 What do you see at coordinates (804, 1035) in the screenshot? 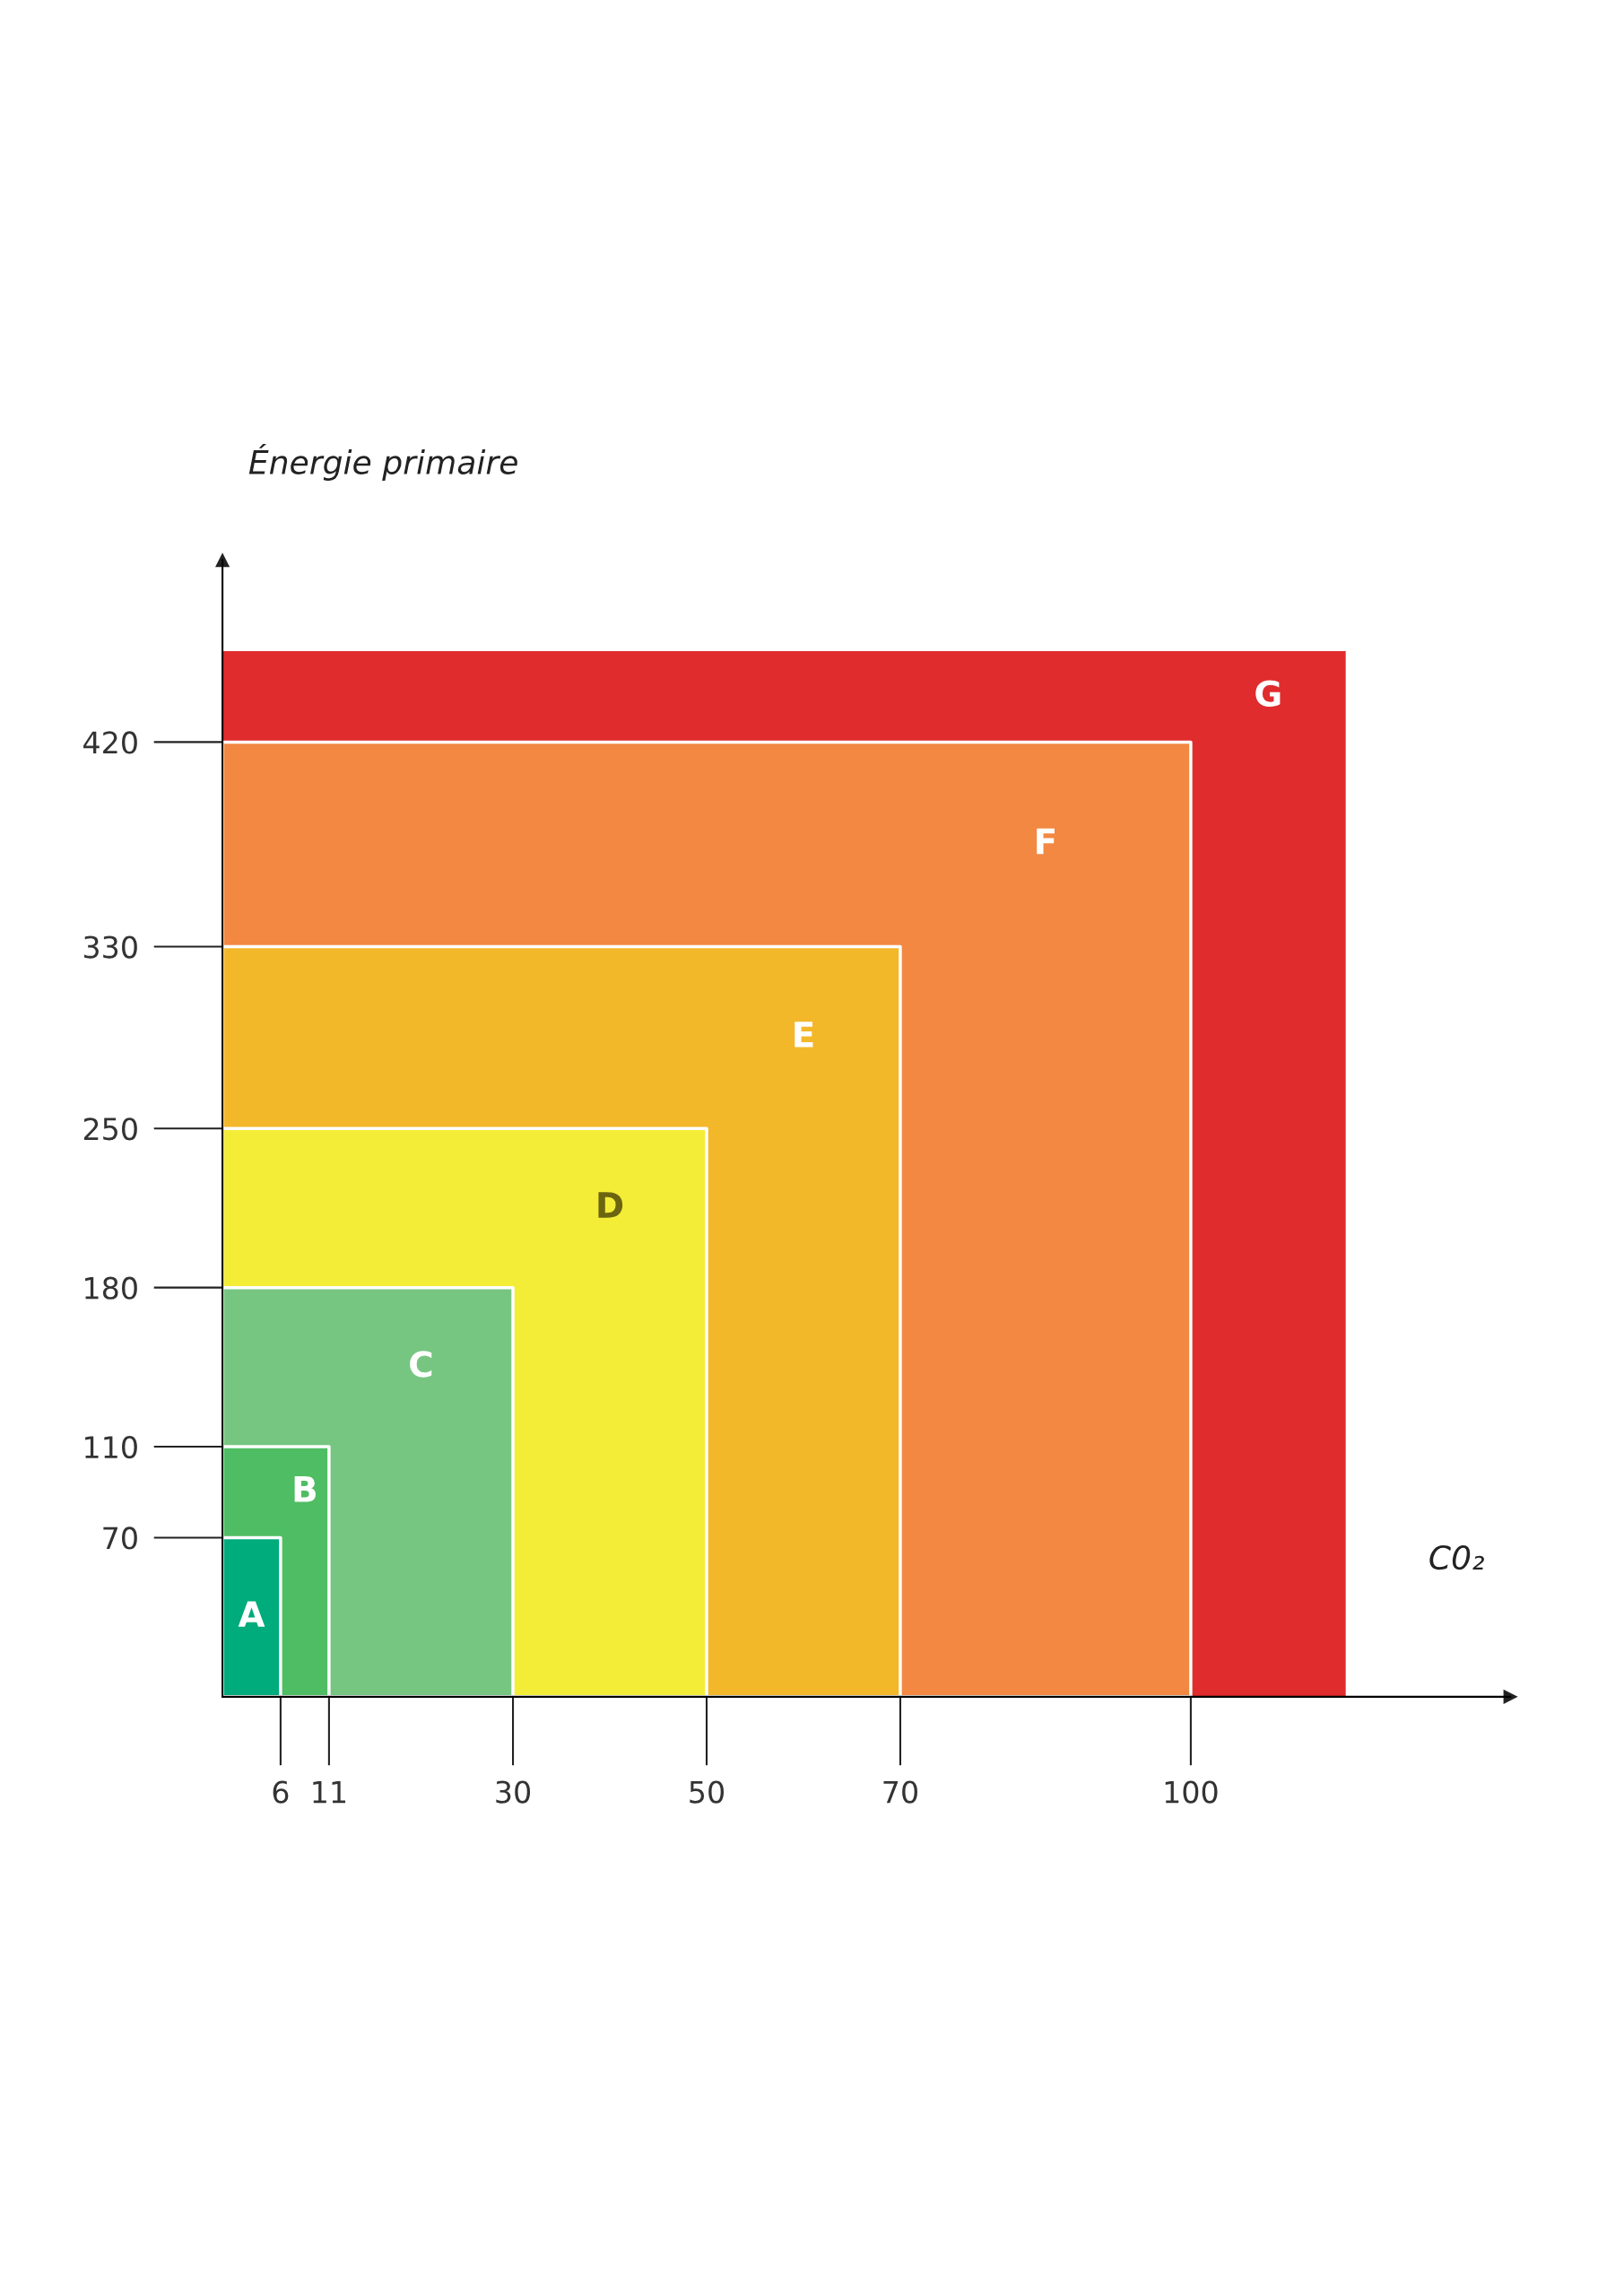
I see `series-label: E` at bounding box center [804, 1035].